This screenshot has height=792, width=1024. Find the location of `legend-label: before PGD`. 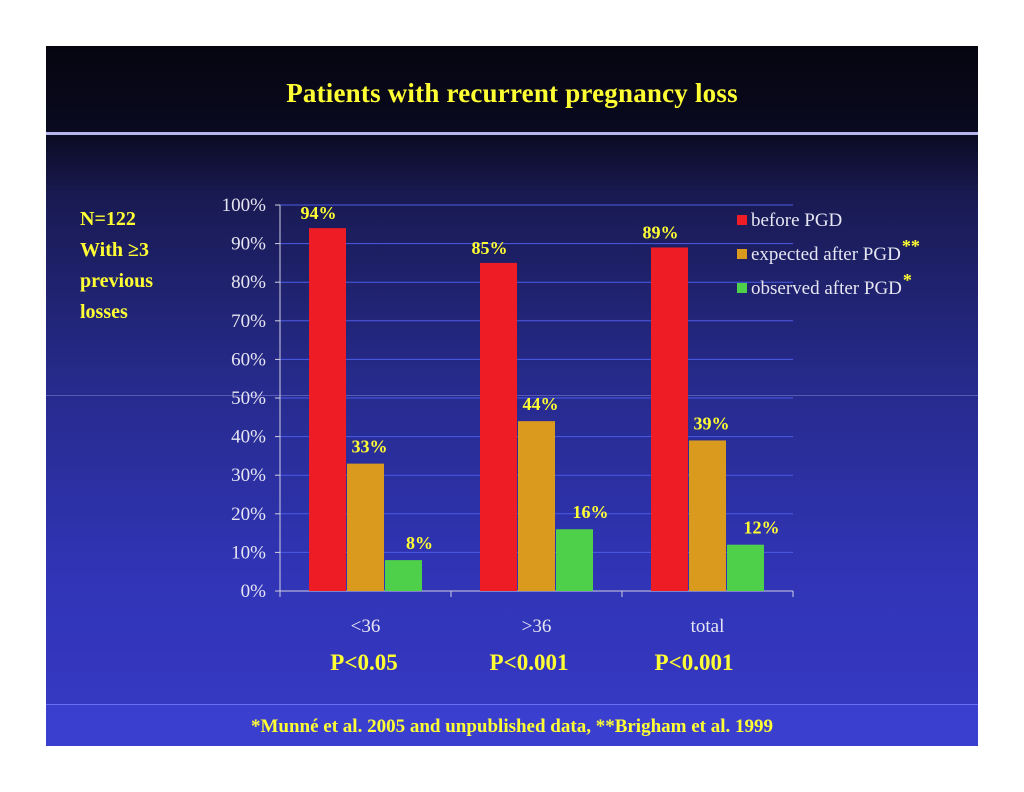

legend-label: before PGD is located at coordinates (796, 220).